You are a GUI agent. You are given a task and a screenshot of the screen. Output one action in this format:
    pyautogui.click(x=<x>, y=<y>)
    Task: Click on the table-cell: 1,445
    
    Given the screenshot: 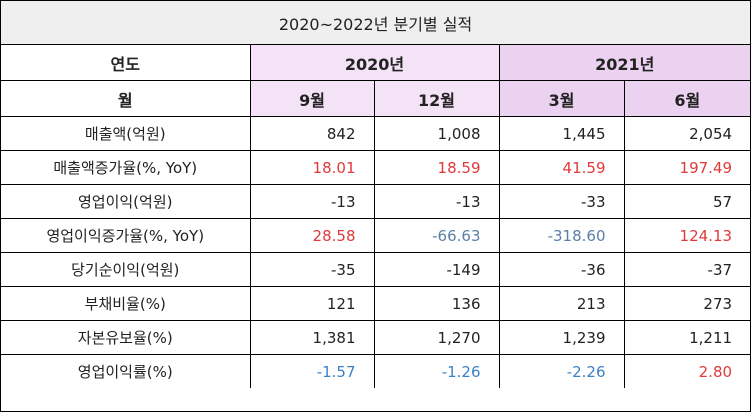 What is the action you would take?
    pyautogui.click(x=561, y=133)
    